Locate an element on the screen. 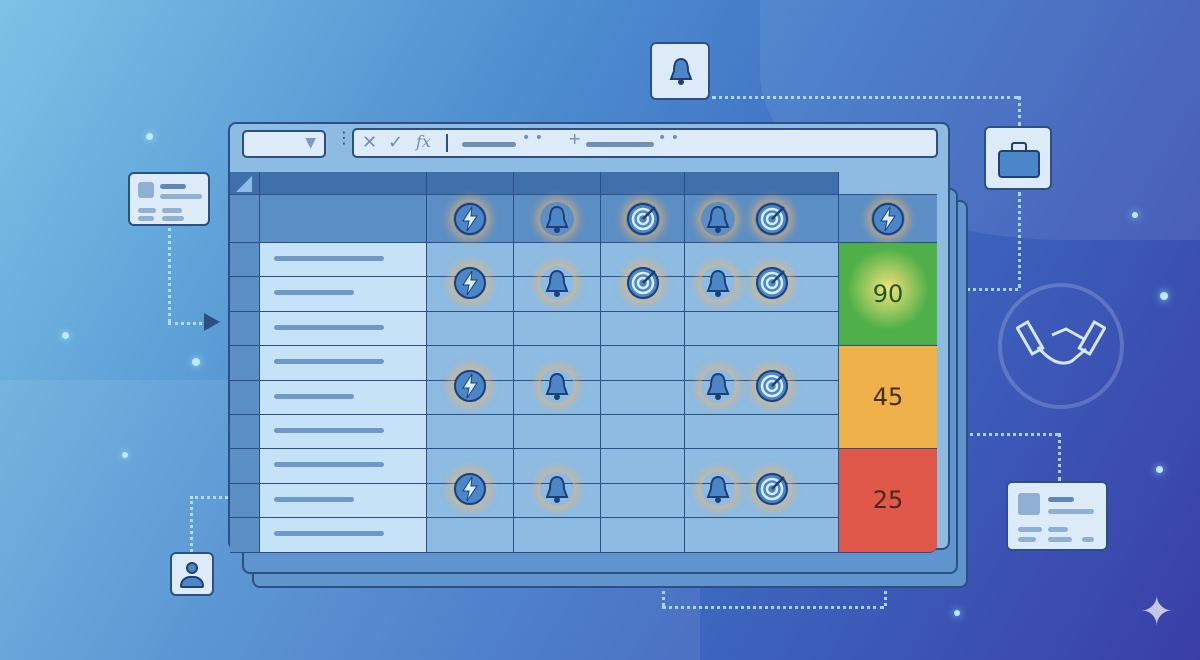  fx-icon: fx is located at coordinates (423, 141).